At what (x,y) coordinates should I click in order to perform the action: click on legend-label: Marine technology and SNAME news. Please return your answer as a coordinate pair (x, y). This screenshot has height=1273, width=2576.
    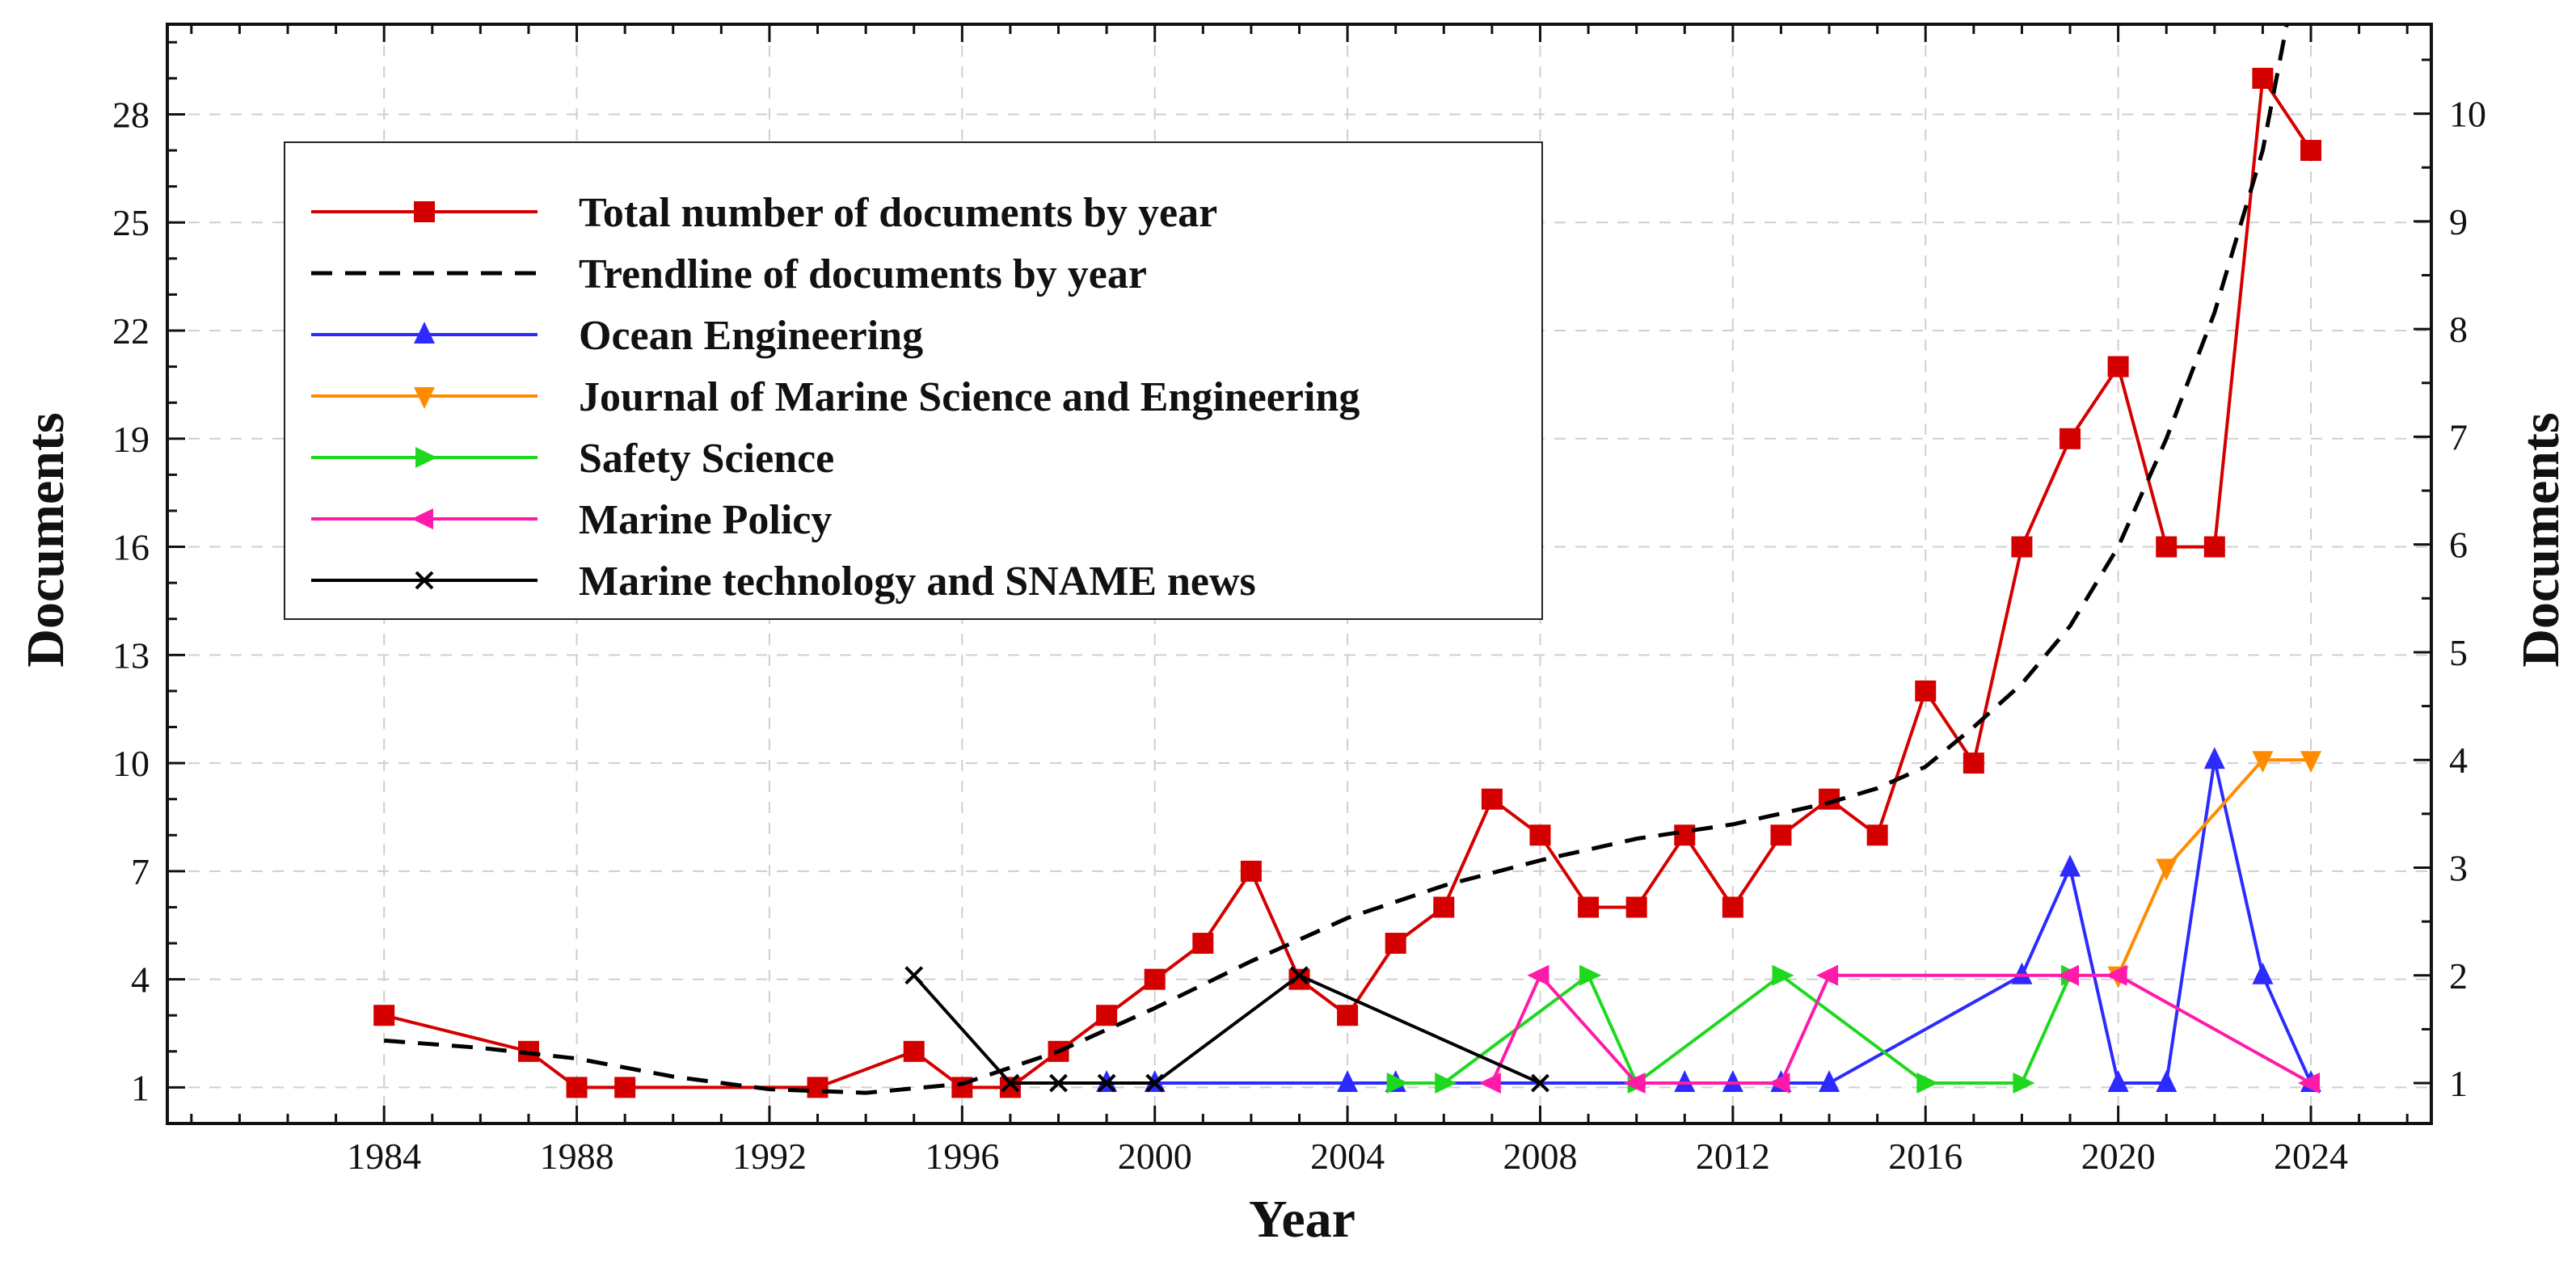
    Looking at the image, I should click on (917, 582).